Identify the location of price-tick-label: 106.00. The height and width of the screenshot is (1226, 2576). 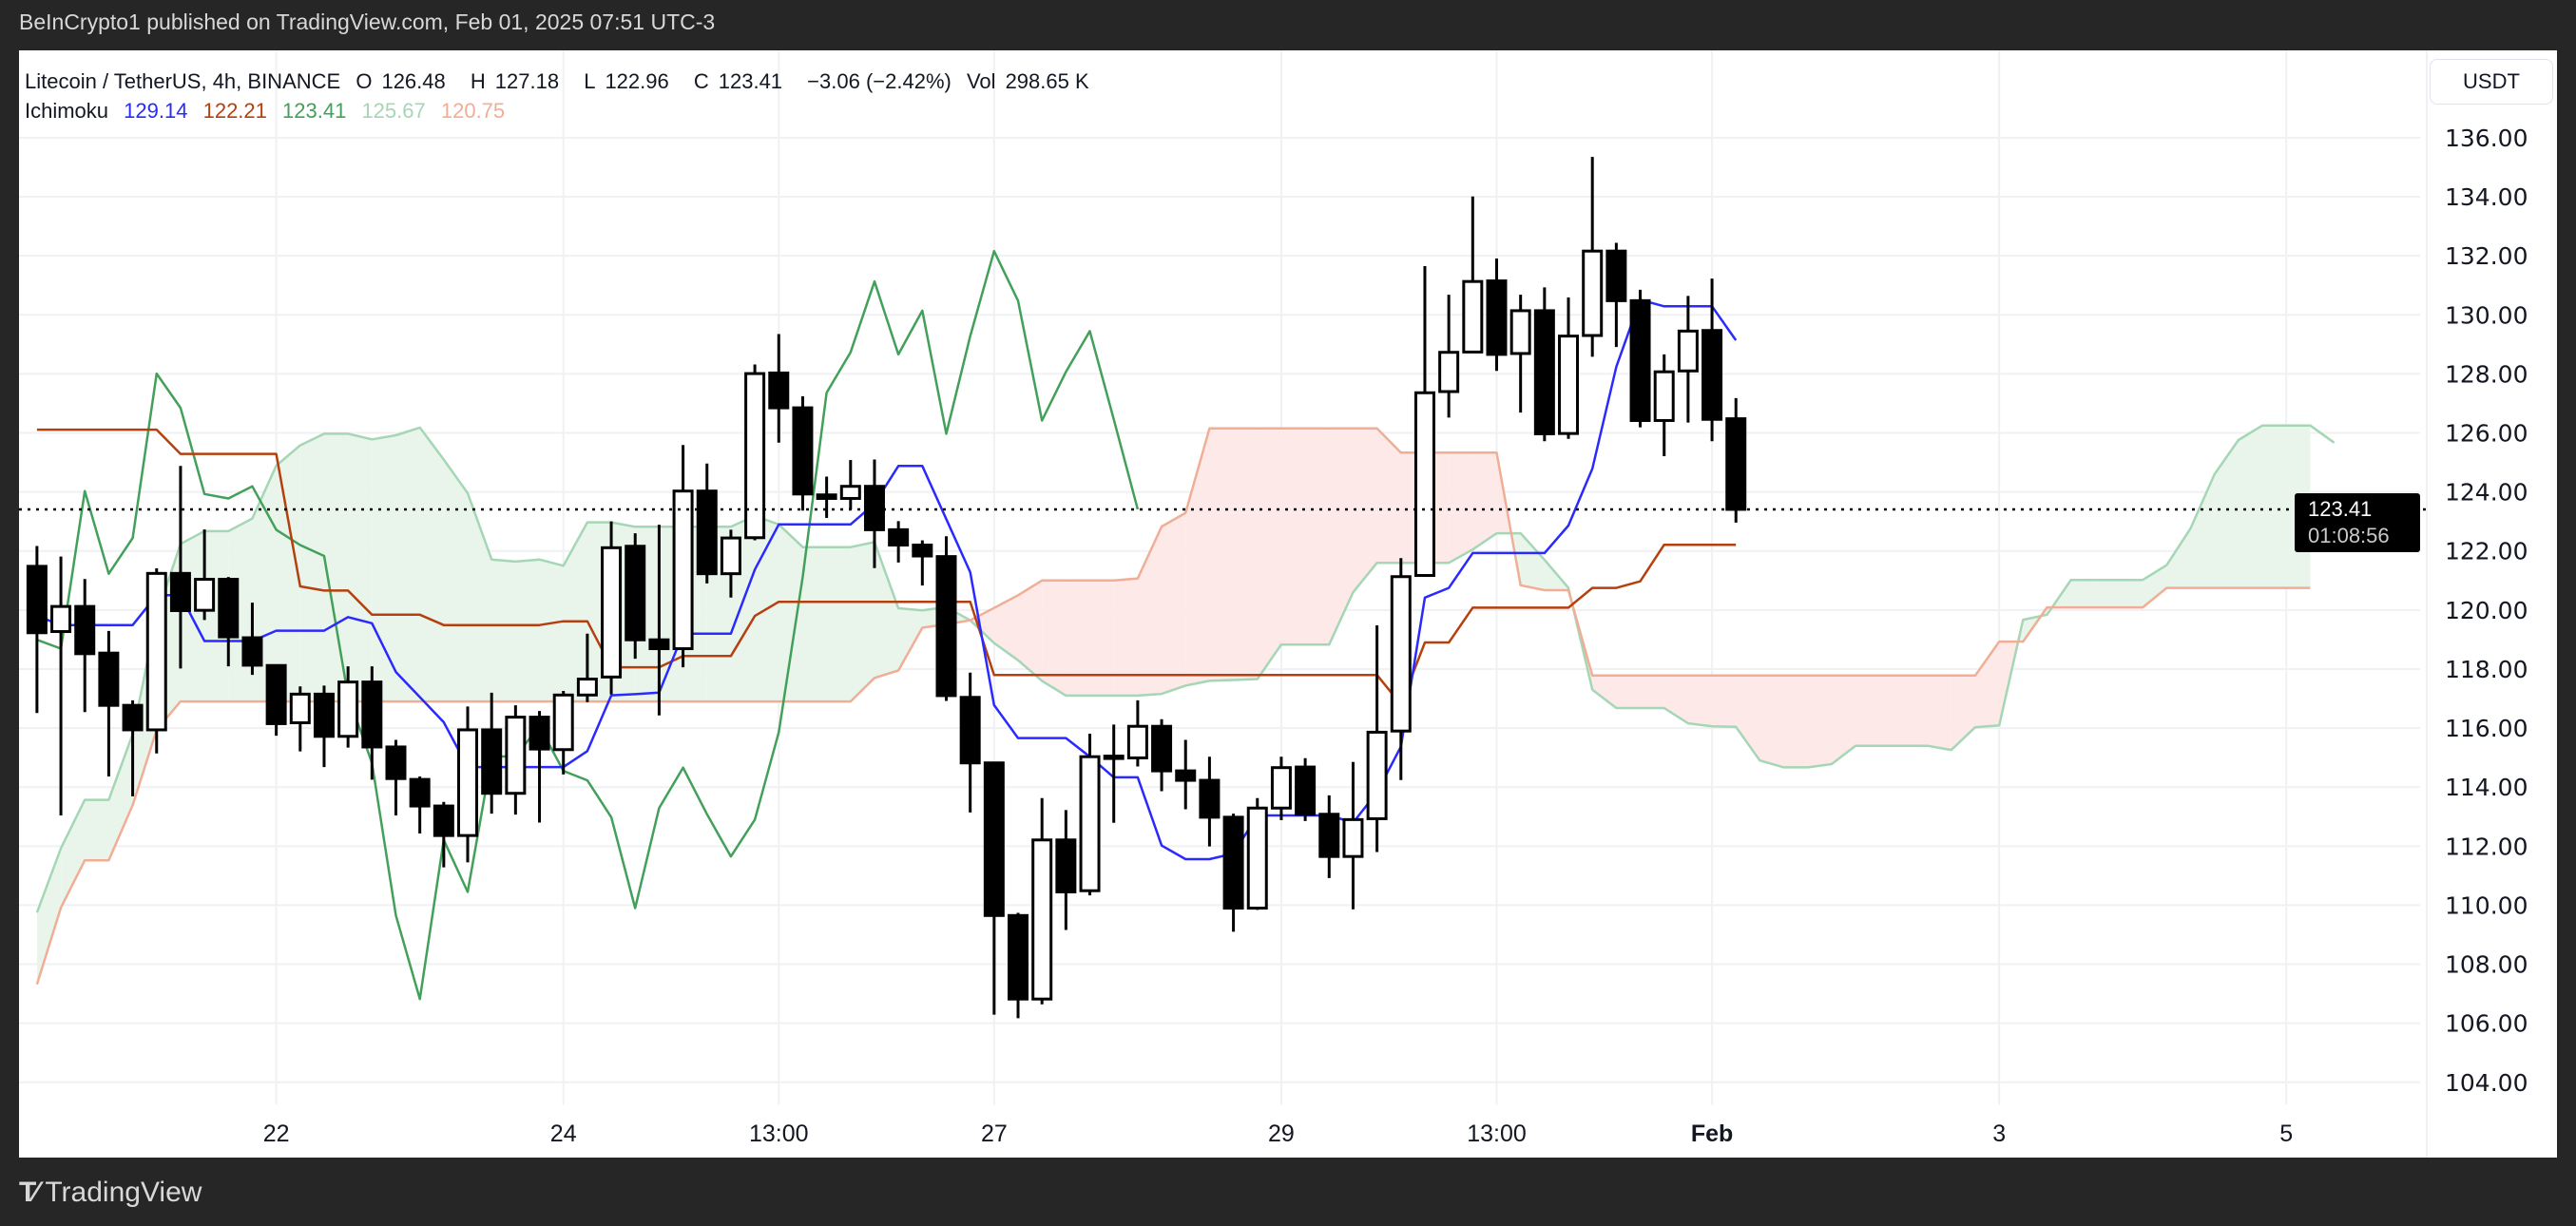
(2486, 1024).